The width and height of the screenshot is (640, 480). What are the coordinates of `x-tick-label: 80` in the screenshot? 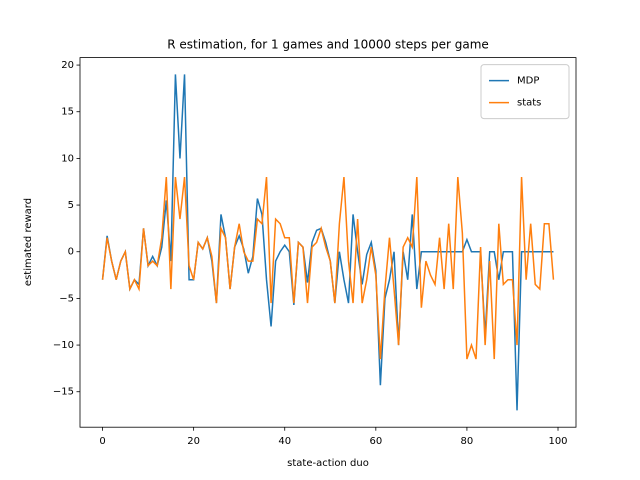 It's located at (467, 441).